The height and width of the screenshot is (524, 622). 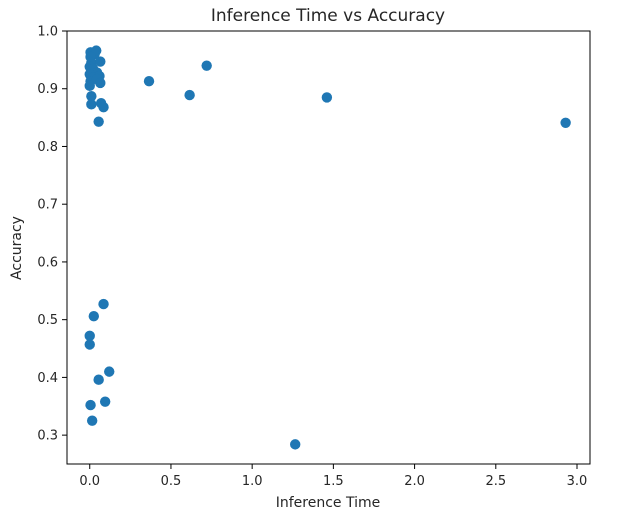 What do you see at coordinates (89, 481) in the screenshot?
I see `x-tick-label: 0.0` at bounding box center [89, 481].